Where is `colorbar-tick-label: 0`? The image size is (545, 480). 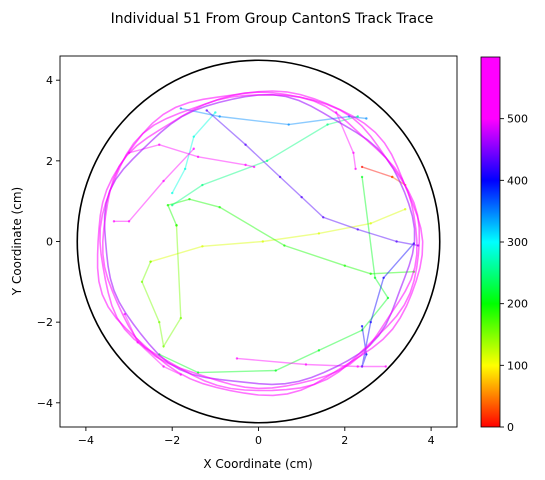
colorbar-tick-label: 0 is located at coordinates (510, 427).